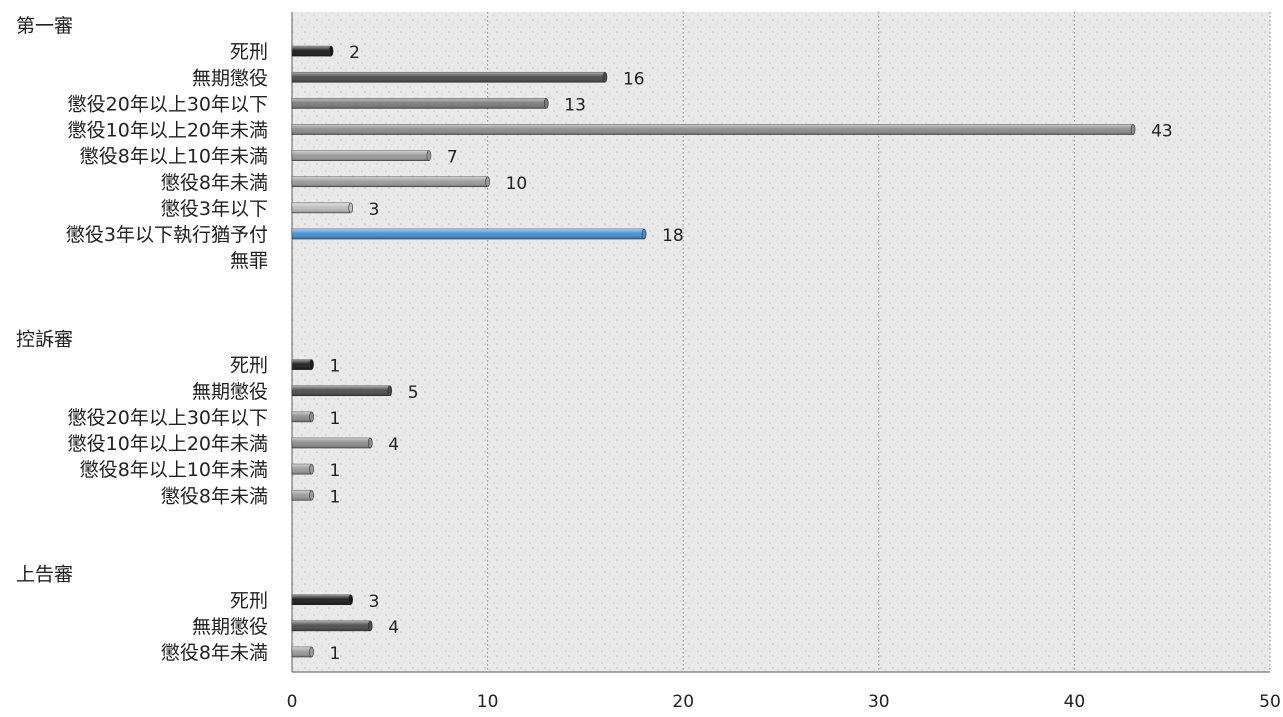 The width and height of the screenshot is (1283, 717). What do you see at coordinates (683, 702) in the screenshot?
I see `x-tick-label: 20` at bounding box center [683, 702].